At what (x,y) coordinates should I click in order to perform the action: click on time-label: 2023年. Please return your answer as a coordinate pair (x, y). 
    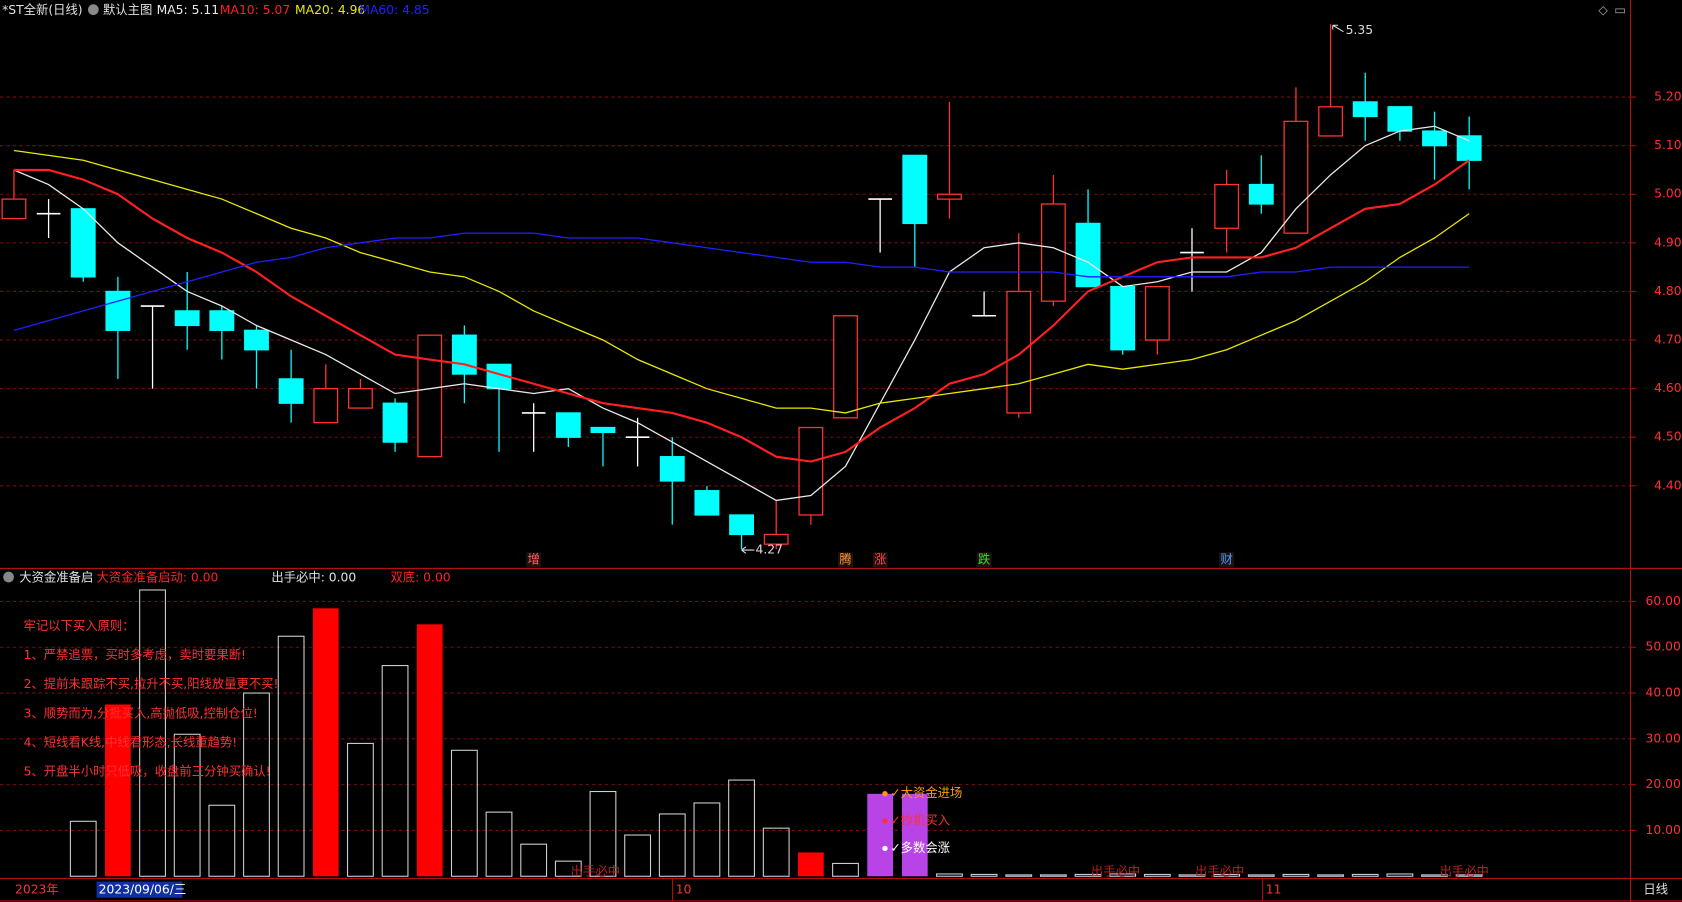
    Looking at the image, I should click on (37, 890).